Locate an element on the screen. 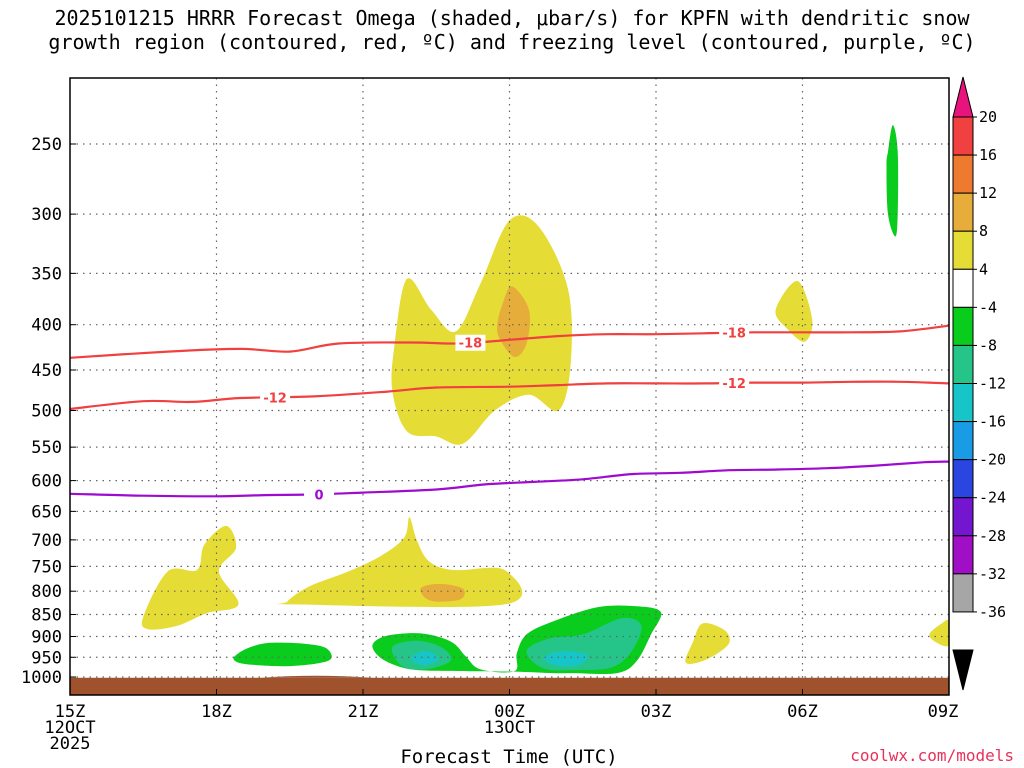 Image resolution: width=1024 pixels, height=768 pixels. contour-label-0-0: 0 is located at coordinates (319, 495).